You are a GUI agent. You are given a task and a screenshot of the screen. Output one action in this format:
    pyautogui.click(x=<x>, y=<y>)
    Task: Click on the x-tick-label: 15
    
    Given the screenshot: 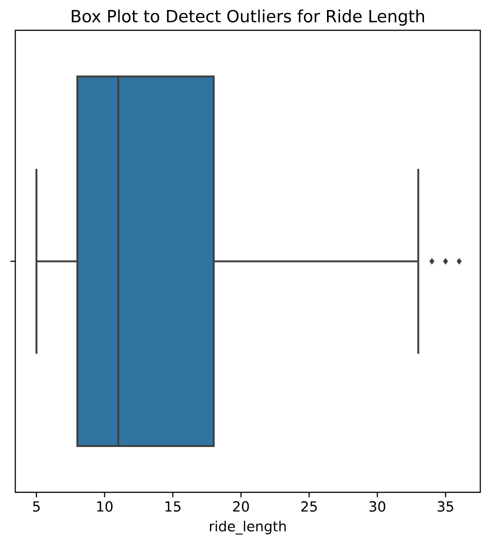 What is the action you would take?
    pyautogui.click(x=172, y=506)
    